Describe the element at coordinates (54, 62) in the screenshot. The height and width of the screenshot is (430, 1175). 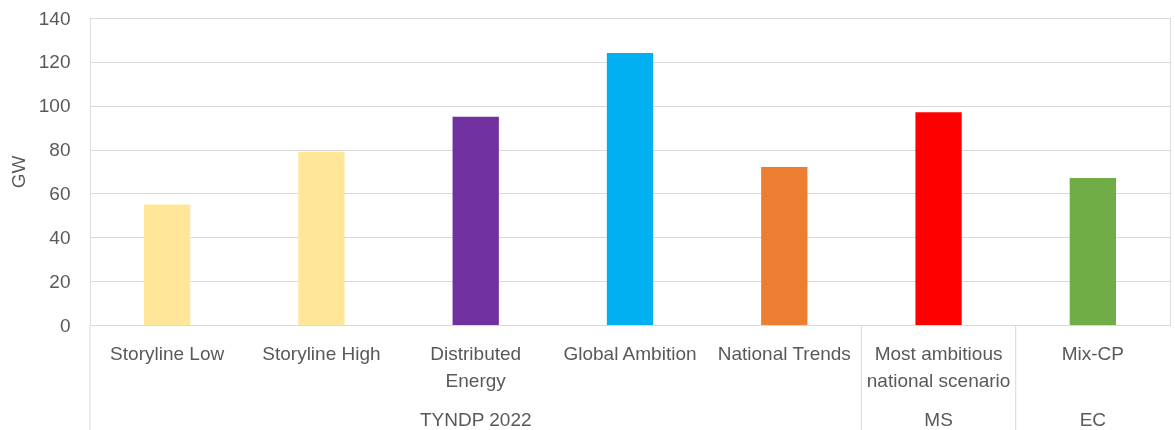
I see `y-tick-label: 120` at that location.